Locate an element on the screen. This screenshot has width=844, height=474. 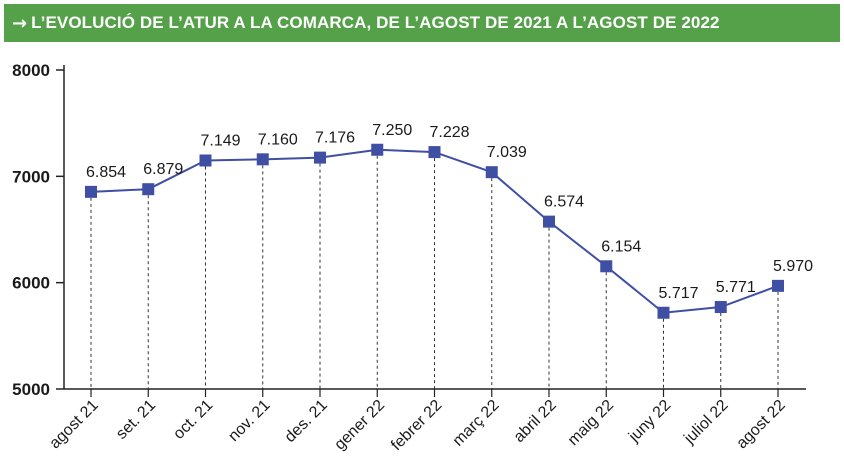
x-tick-label: maig 22 is located at coordinates (591, 423).